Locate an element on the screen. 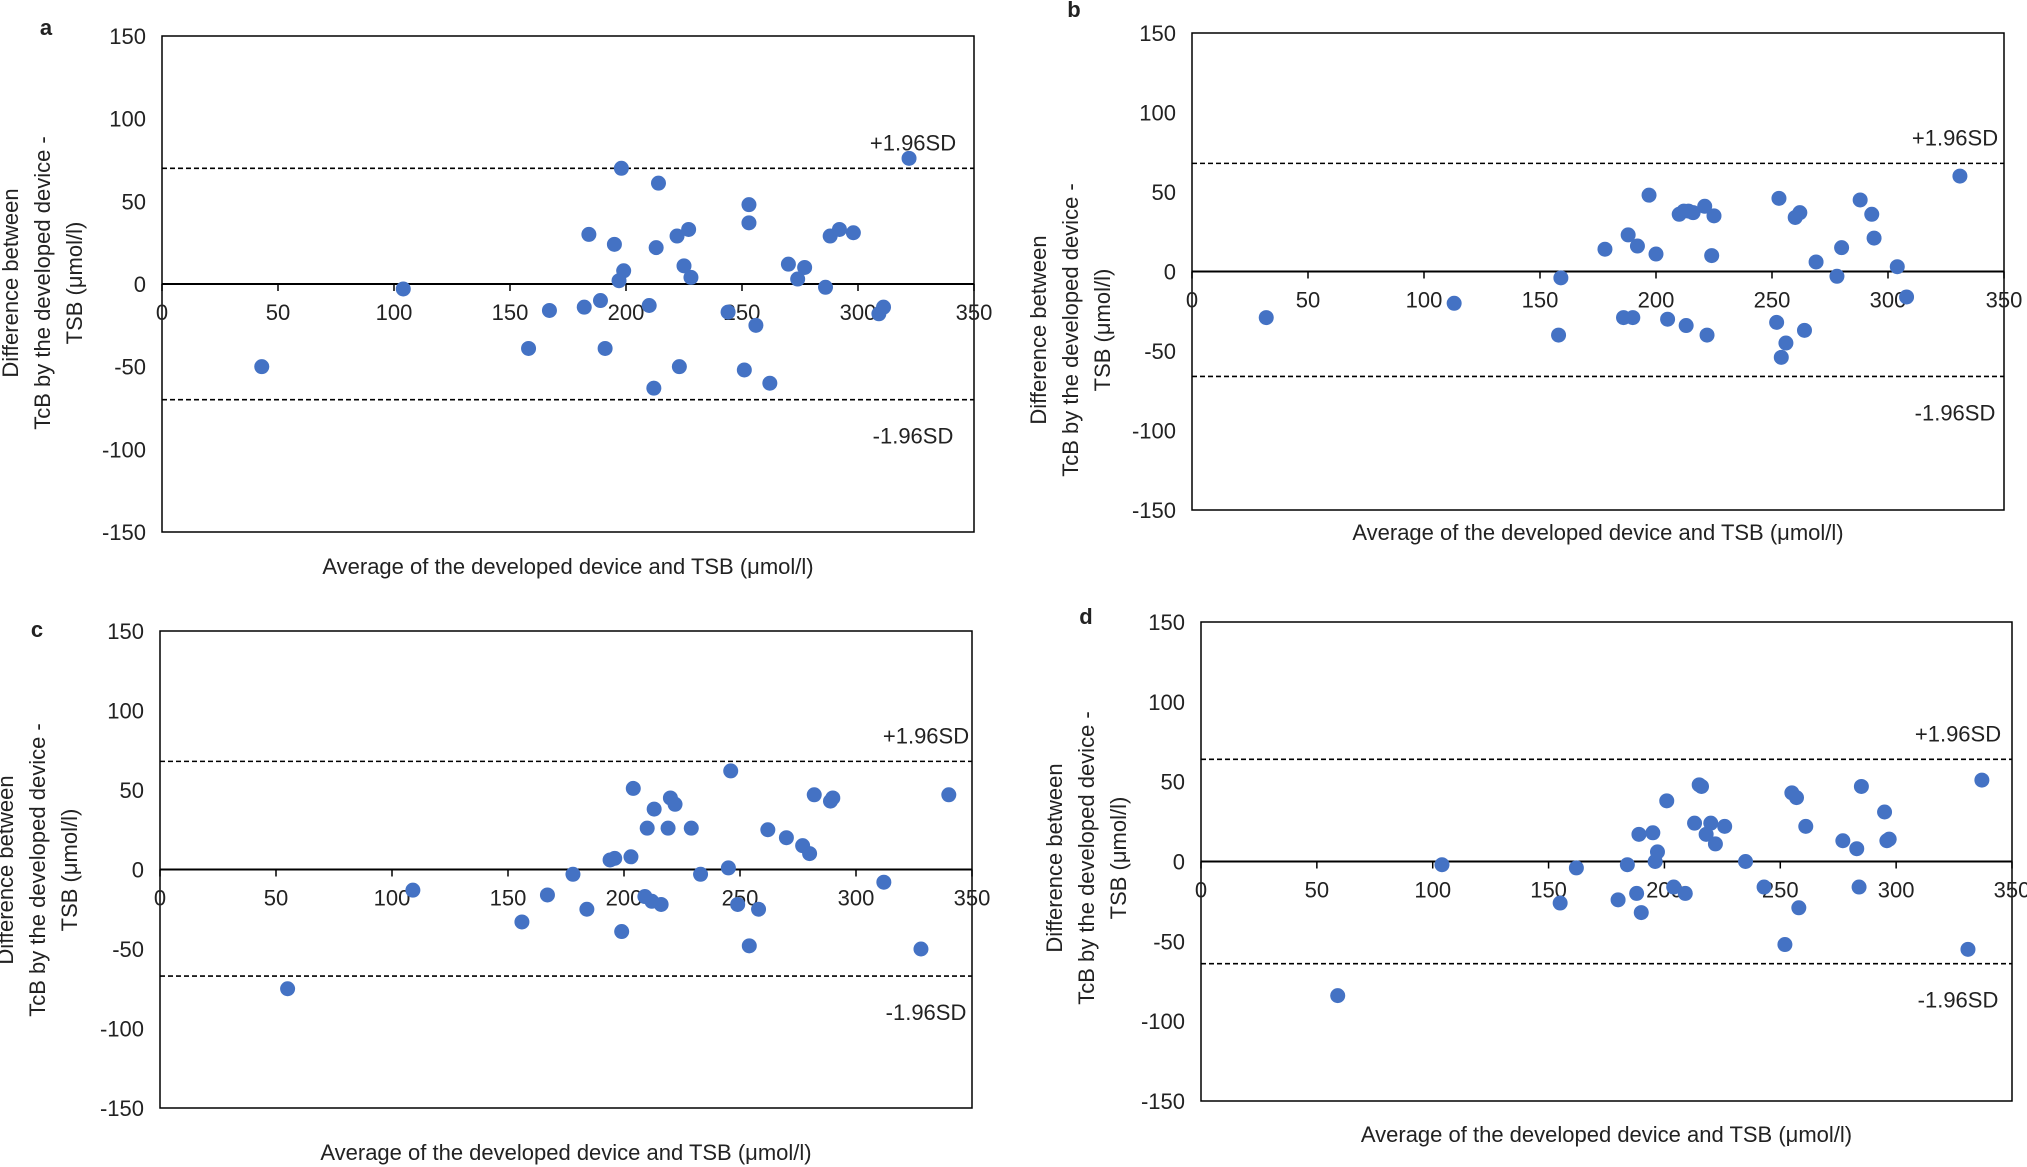  panel-letter: b is located at coordinates (1073, 11).